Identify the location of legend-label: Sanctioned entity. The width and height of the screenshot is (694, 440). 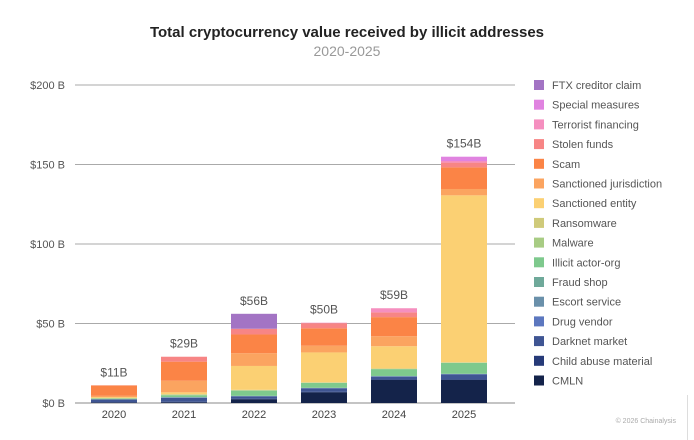
(594, 204).